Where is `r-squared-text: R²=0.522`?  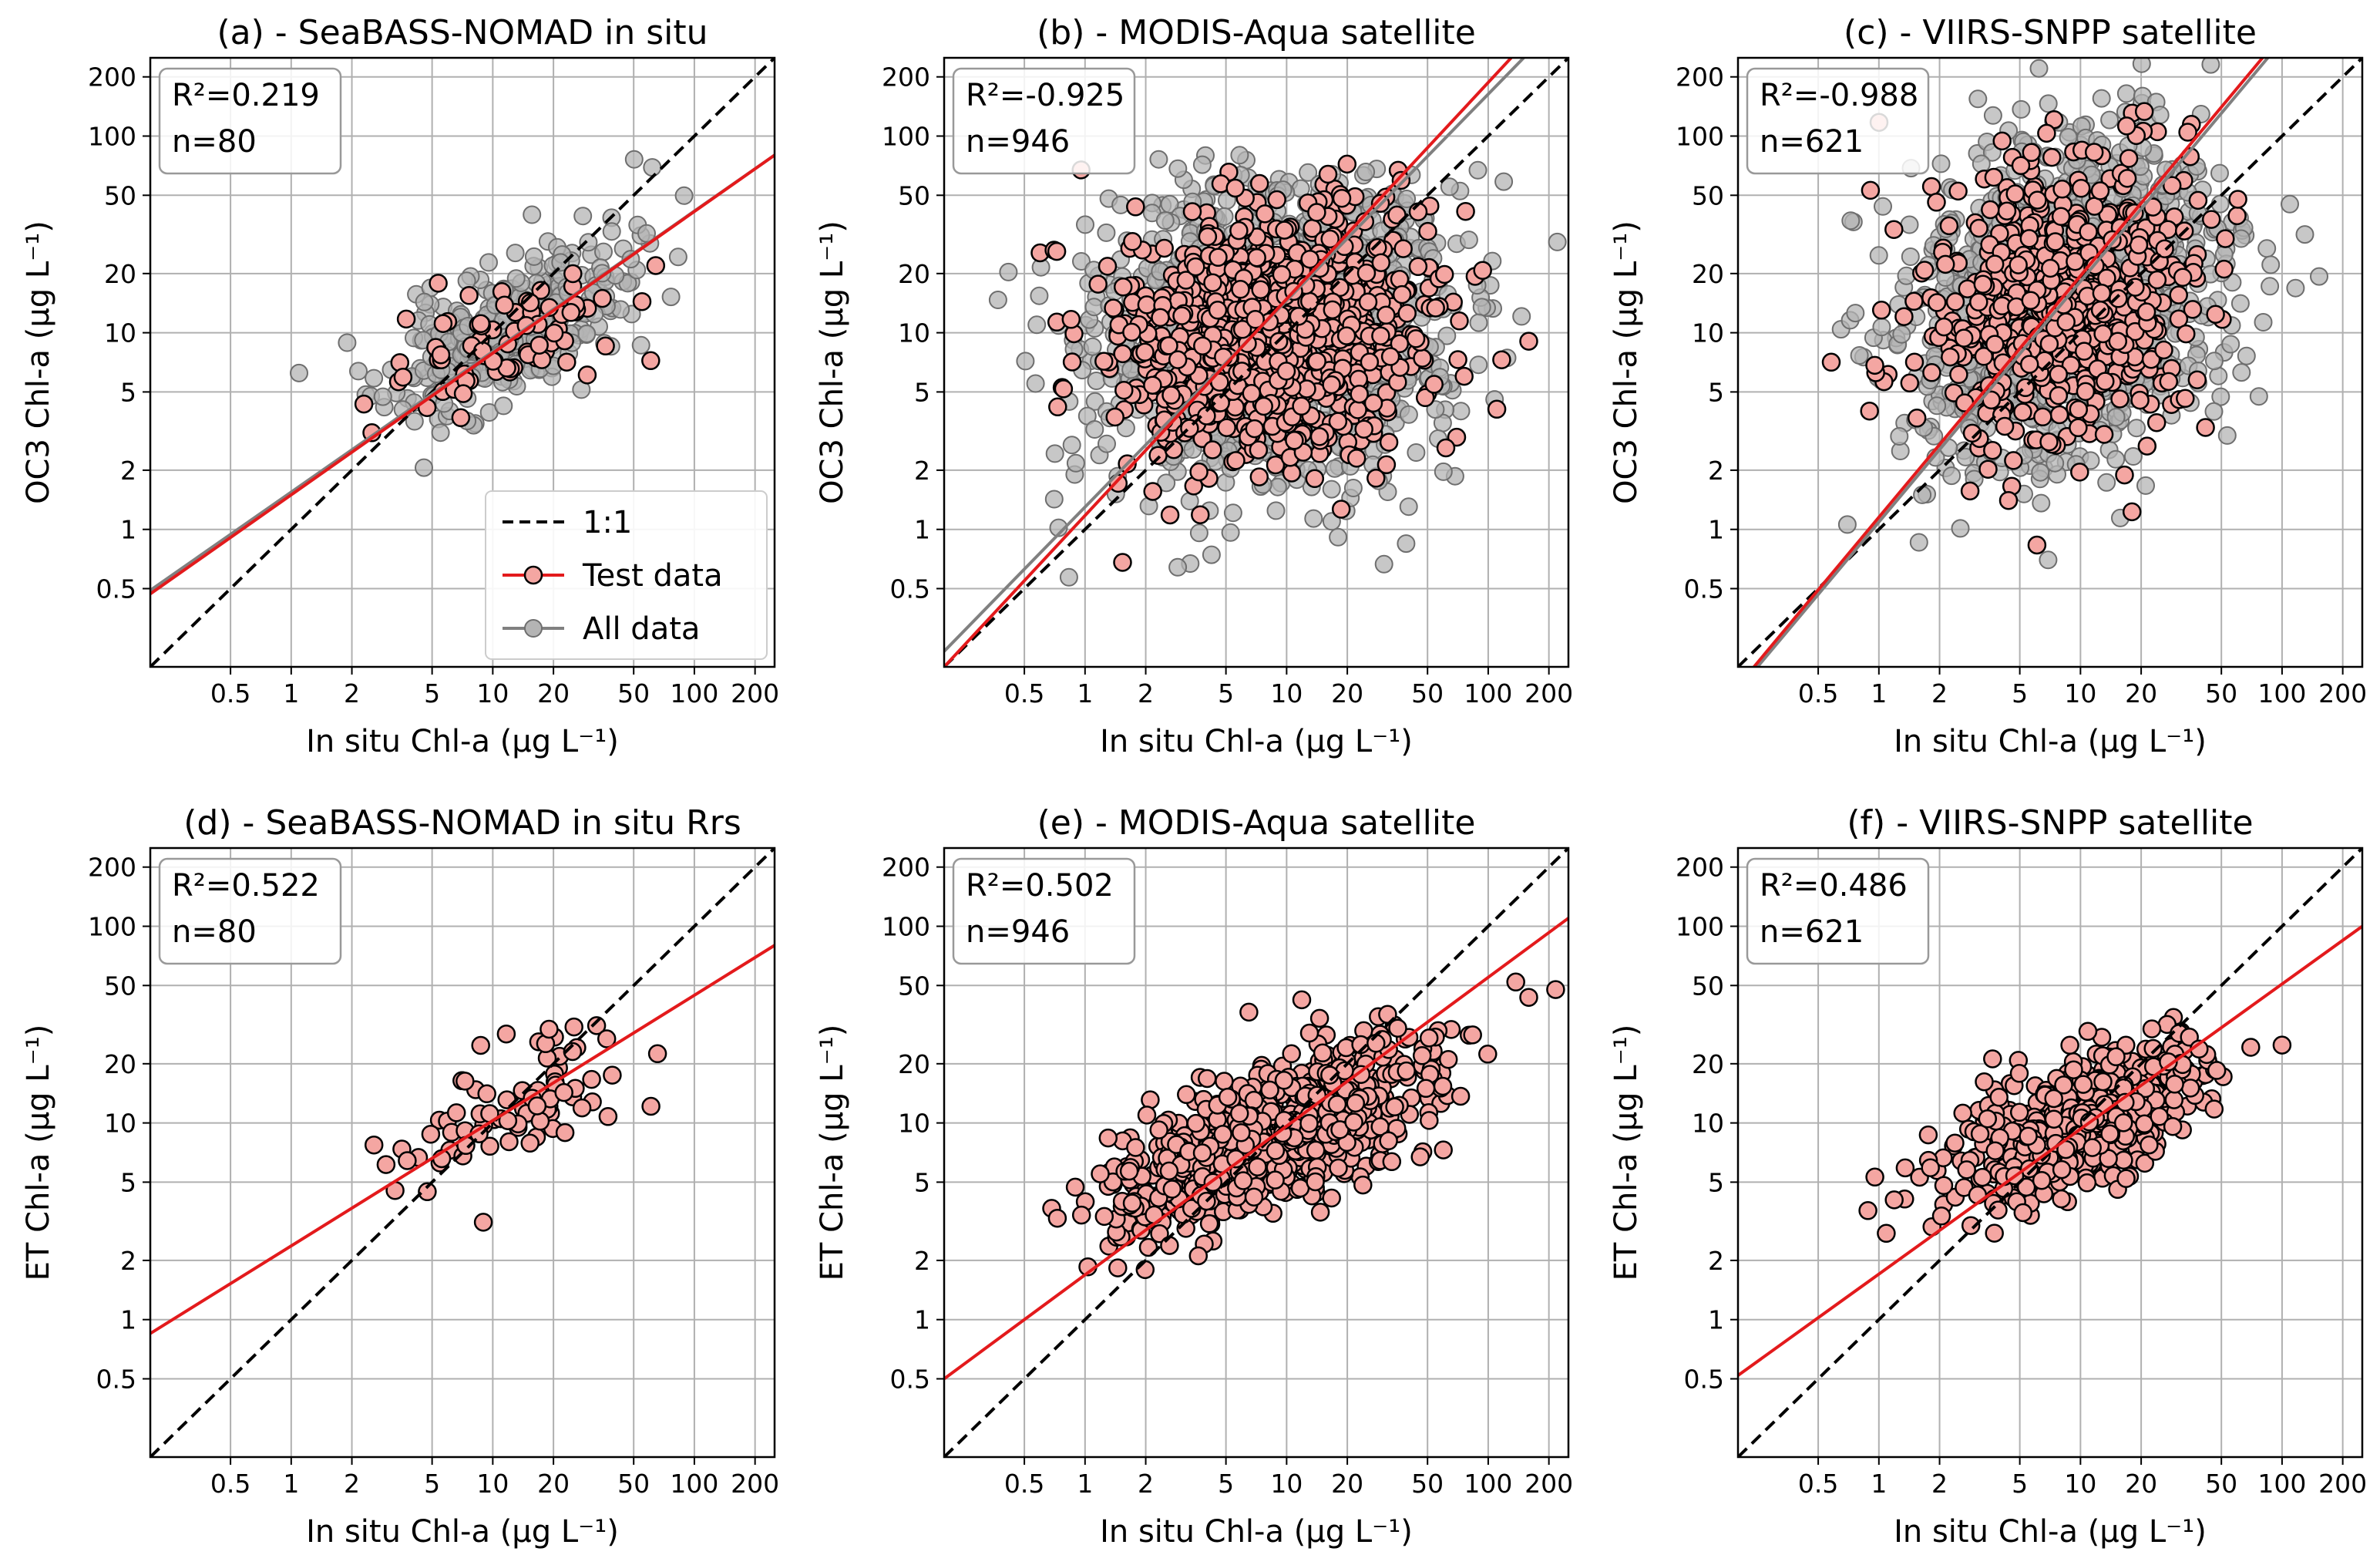 r-squared-text: R²=0.522 is located at coordinates (246, 886).